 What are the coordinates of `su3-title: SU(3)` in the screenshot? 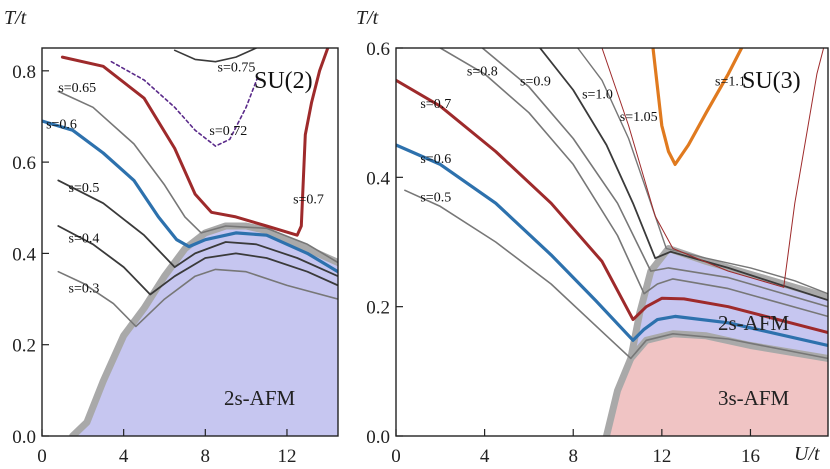 It's located at (771, 81).